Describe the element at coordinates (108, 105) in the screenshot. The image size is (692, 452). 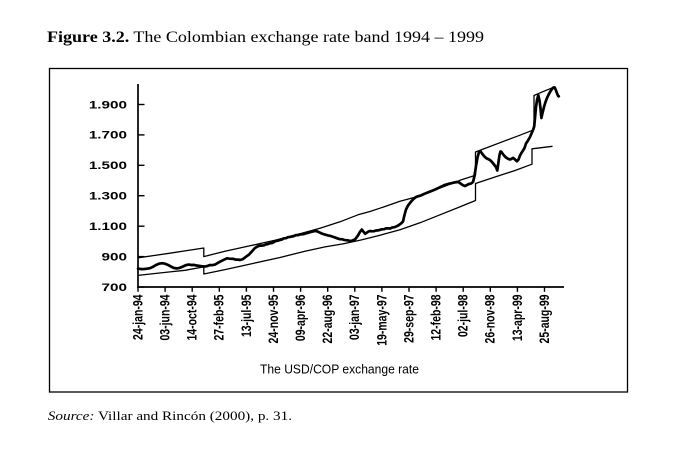
I see `svg-text: 1.900` at that location.